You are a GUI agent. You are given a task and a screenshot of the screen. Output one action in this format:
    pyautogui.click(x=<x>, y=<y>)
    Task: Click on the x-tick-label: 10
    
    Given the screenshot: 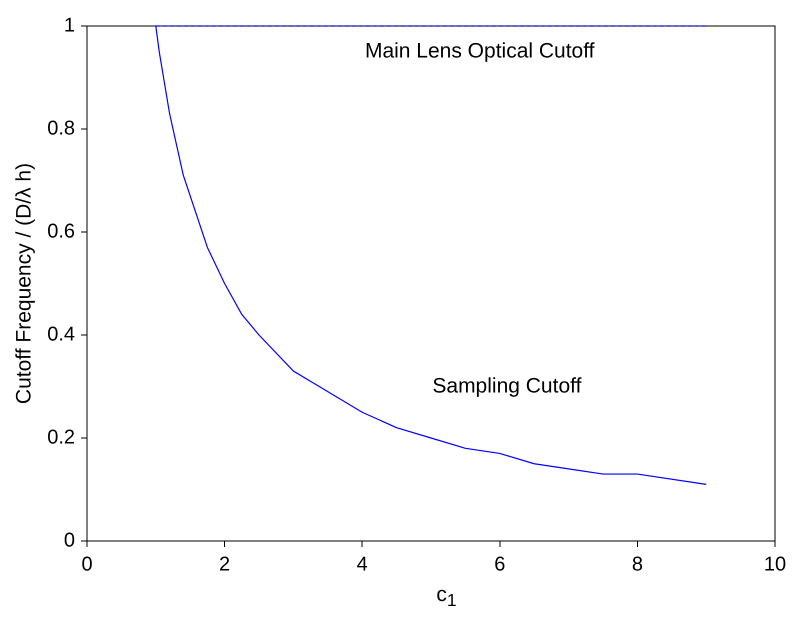 What is the action you would take?
    pyautogui.click(x=775, y=565)
    